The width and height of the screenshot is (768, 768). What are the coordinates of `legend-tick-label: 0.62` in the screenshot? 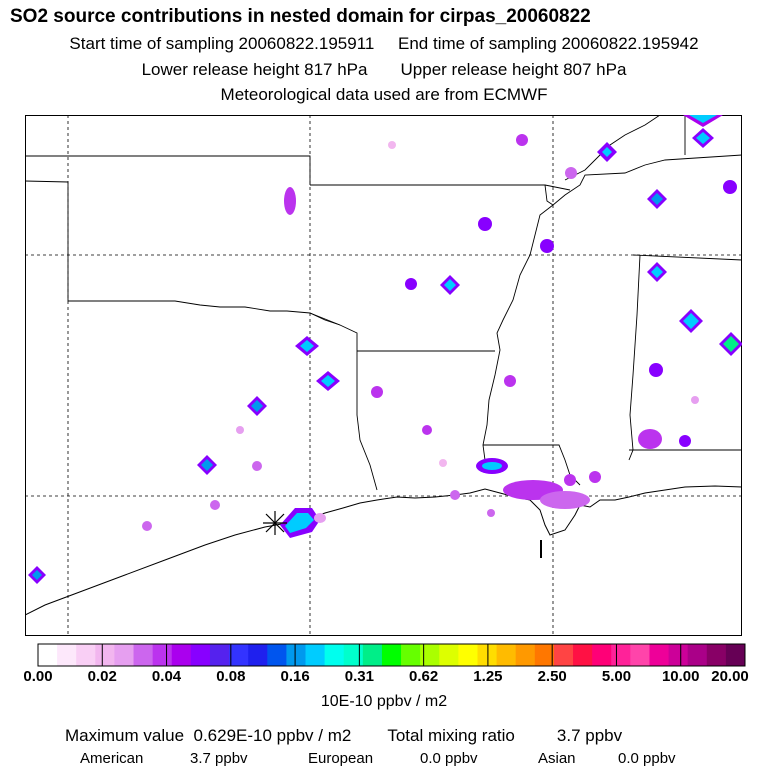 It's located at (424, 676).